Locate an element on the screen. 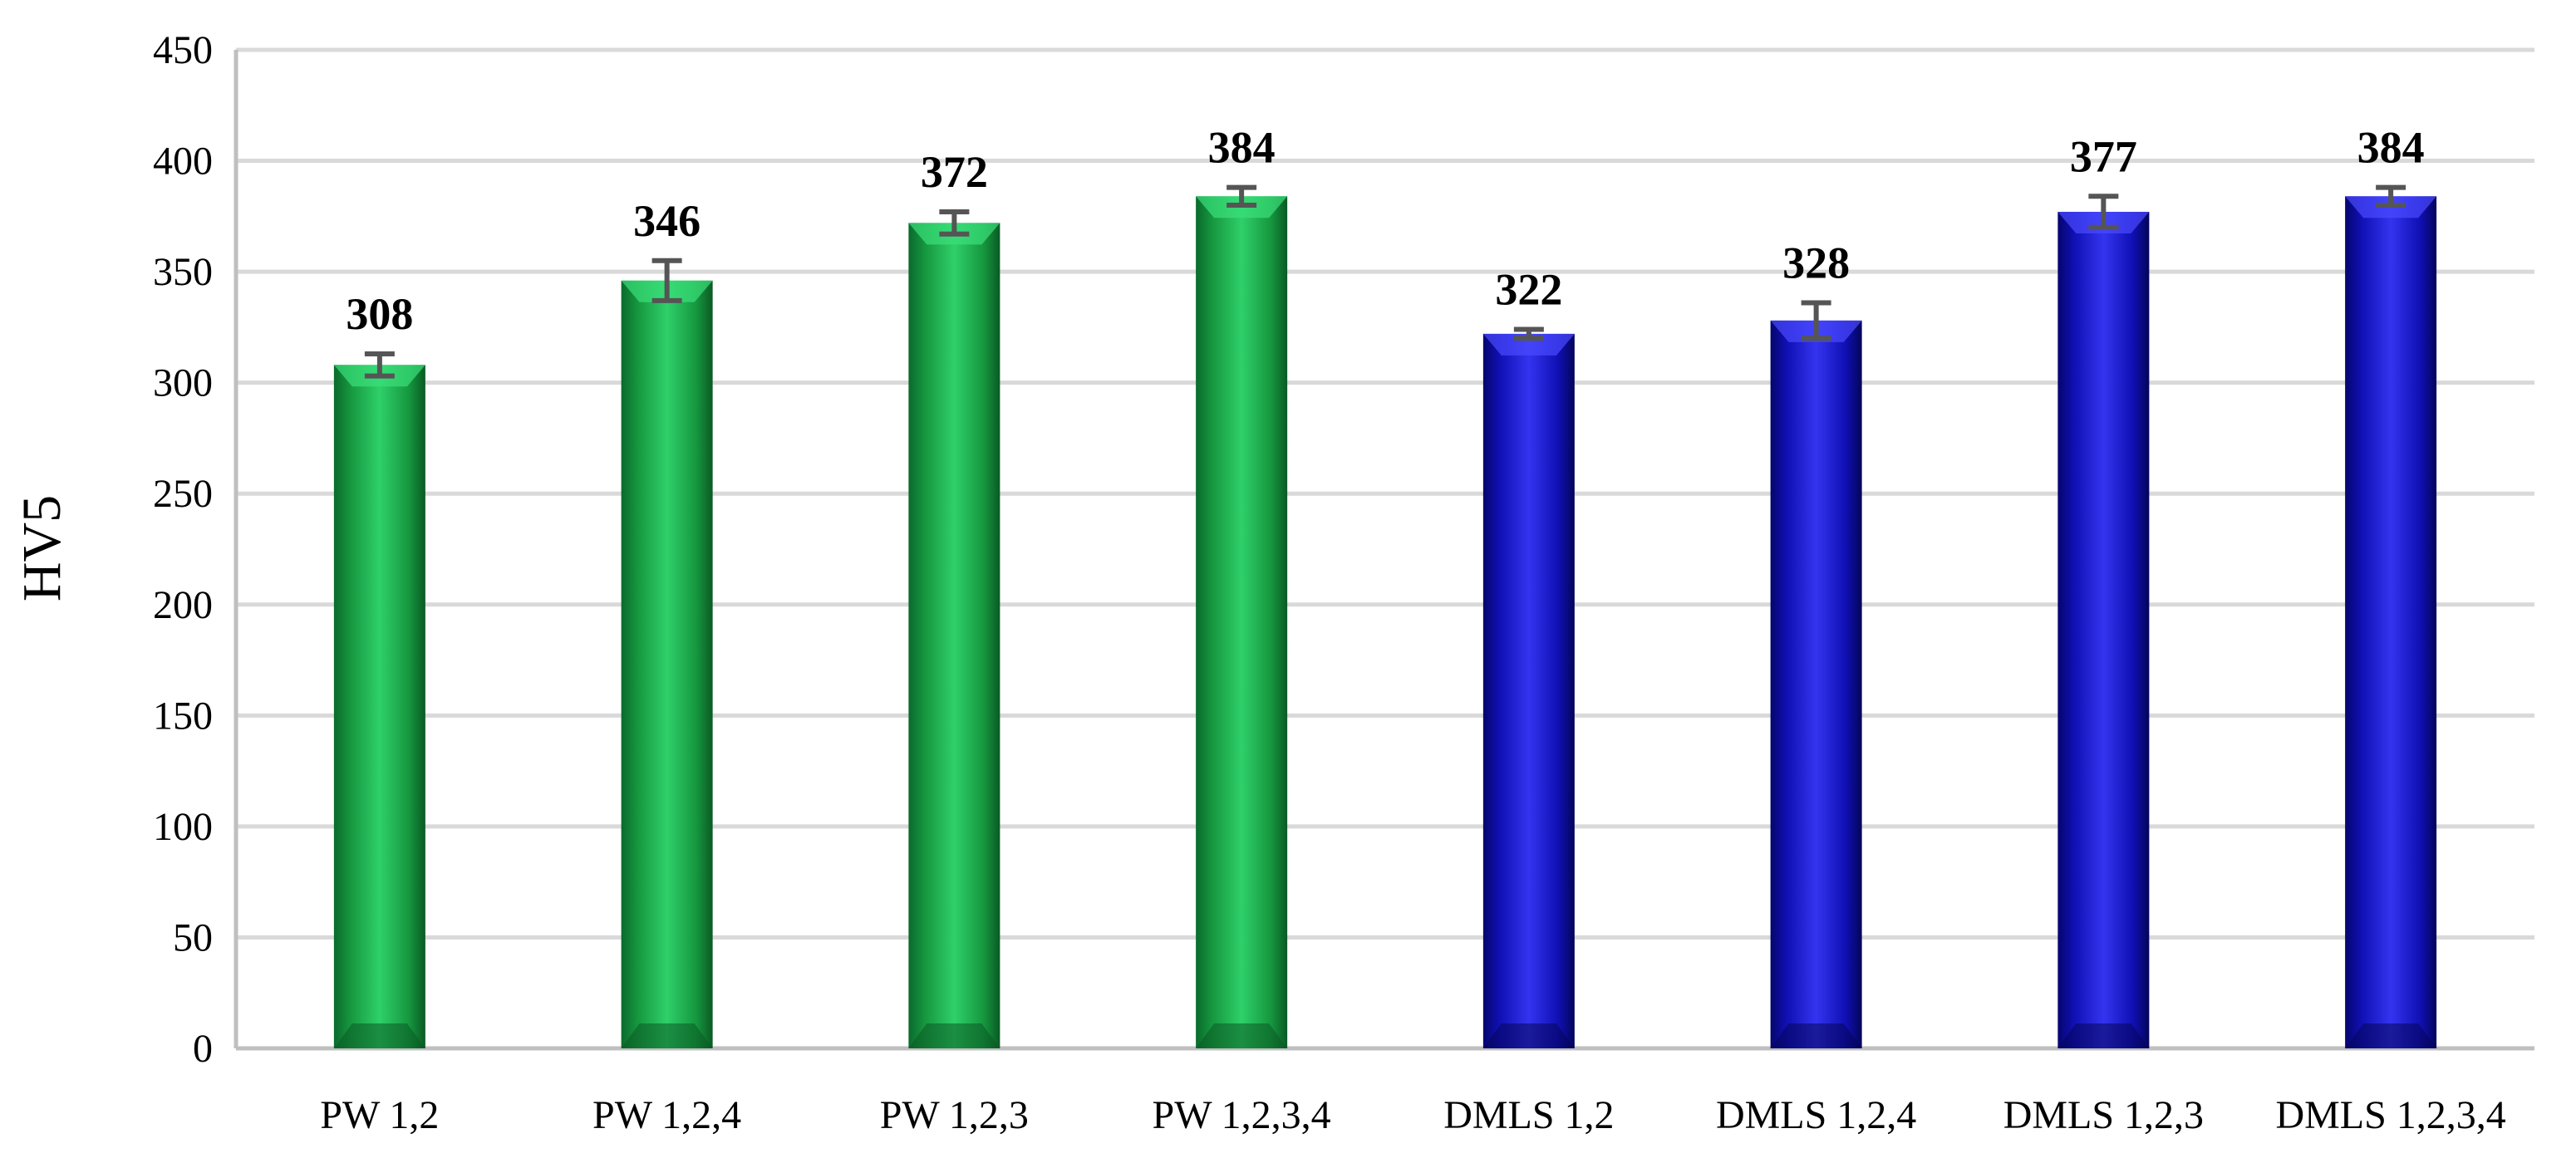  x-tick-label: PW 1,2 is located at coordinates (379, 1115).